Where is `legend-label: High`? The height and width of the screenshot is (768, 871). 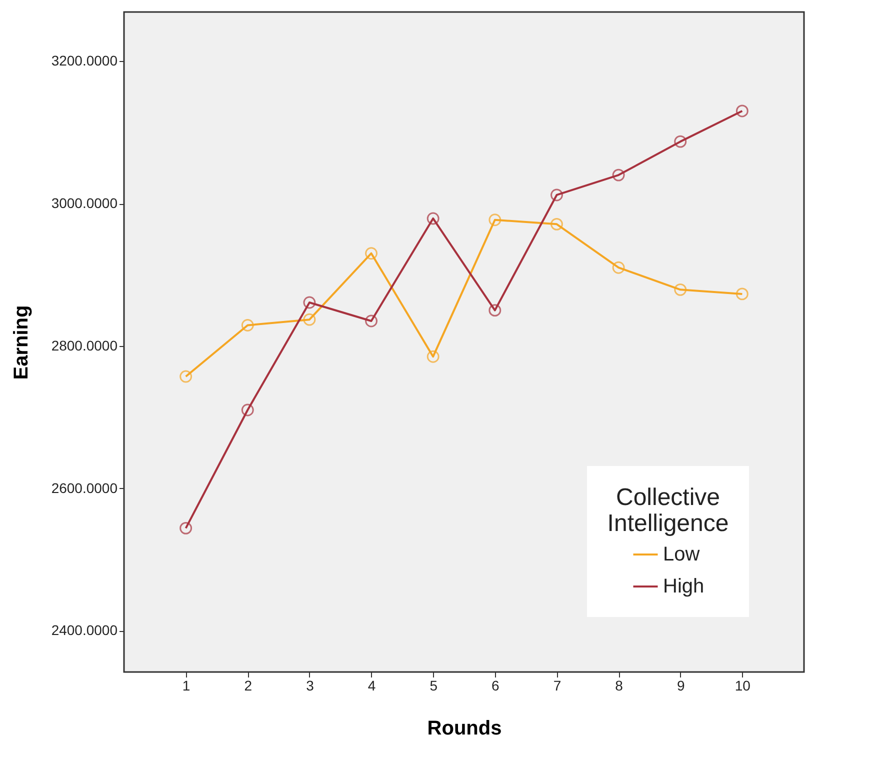 legend-label: High is located at coordinates (683, 587).